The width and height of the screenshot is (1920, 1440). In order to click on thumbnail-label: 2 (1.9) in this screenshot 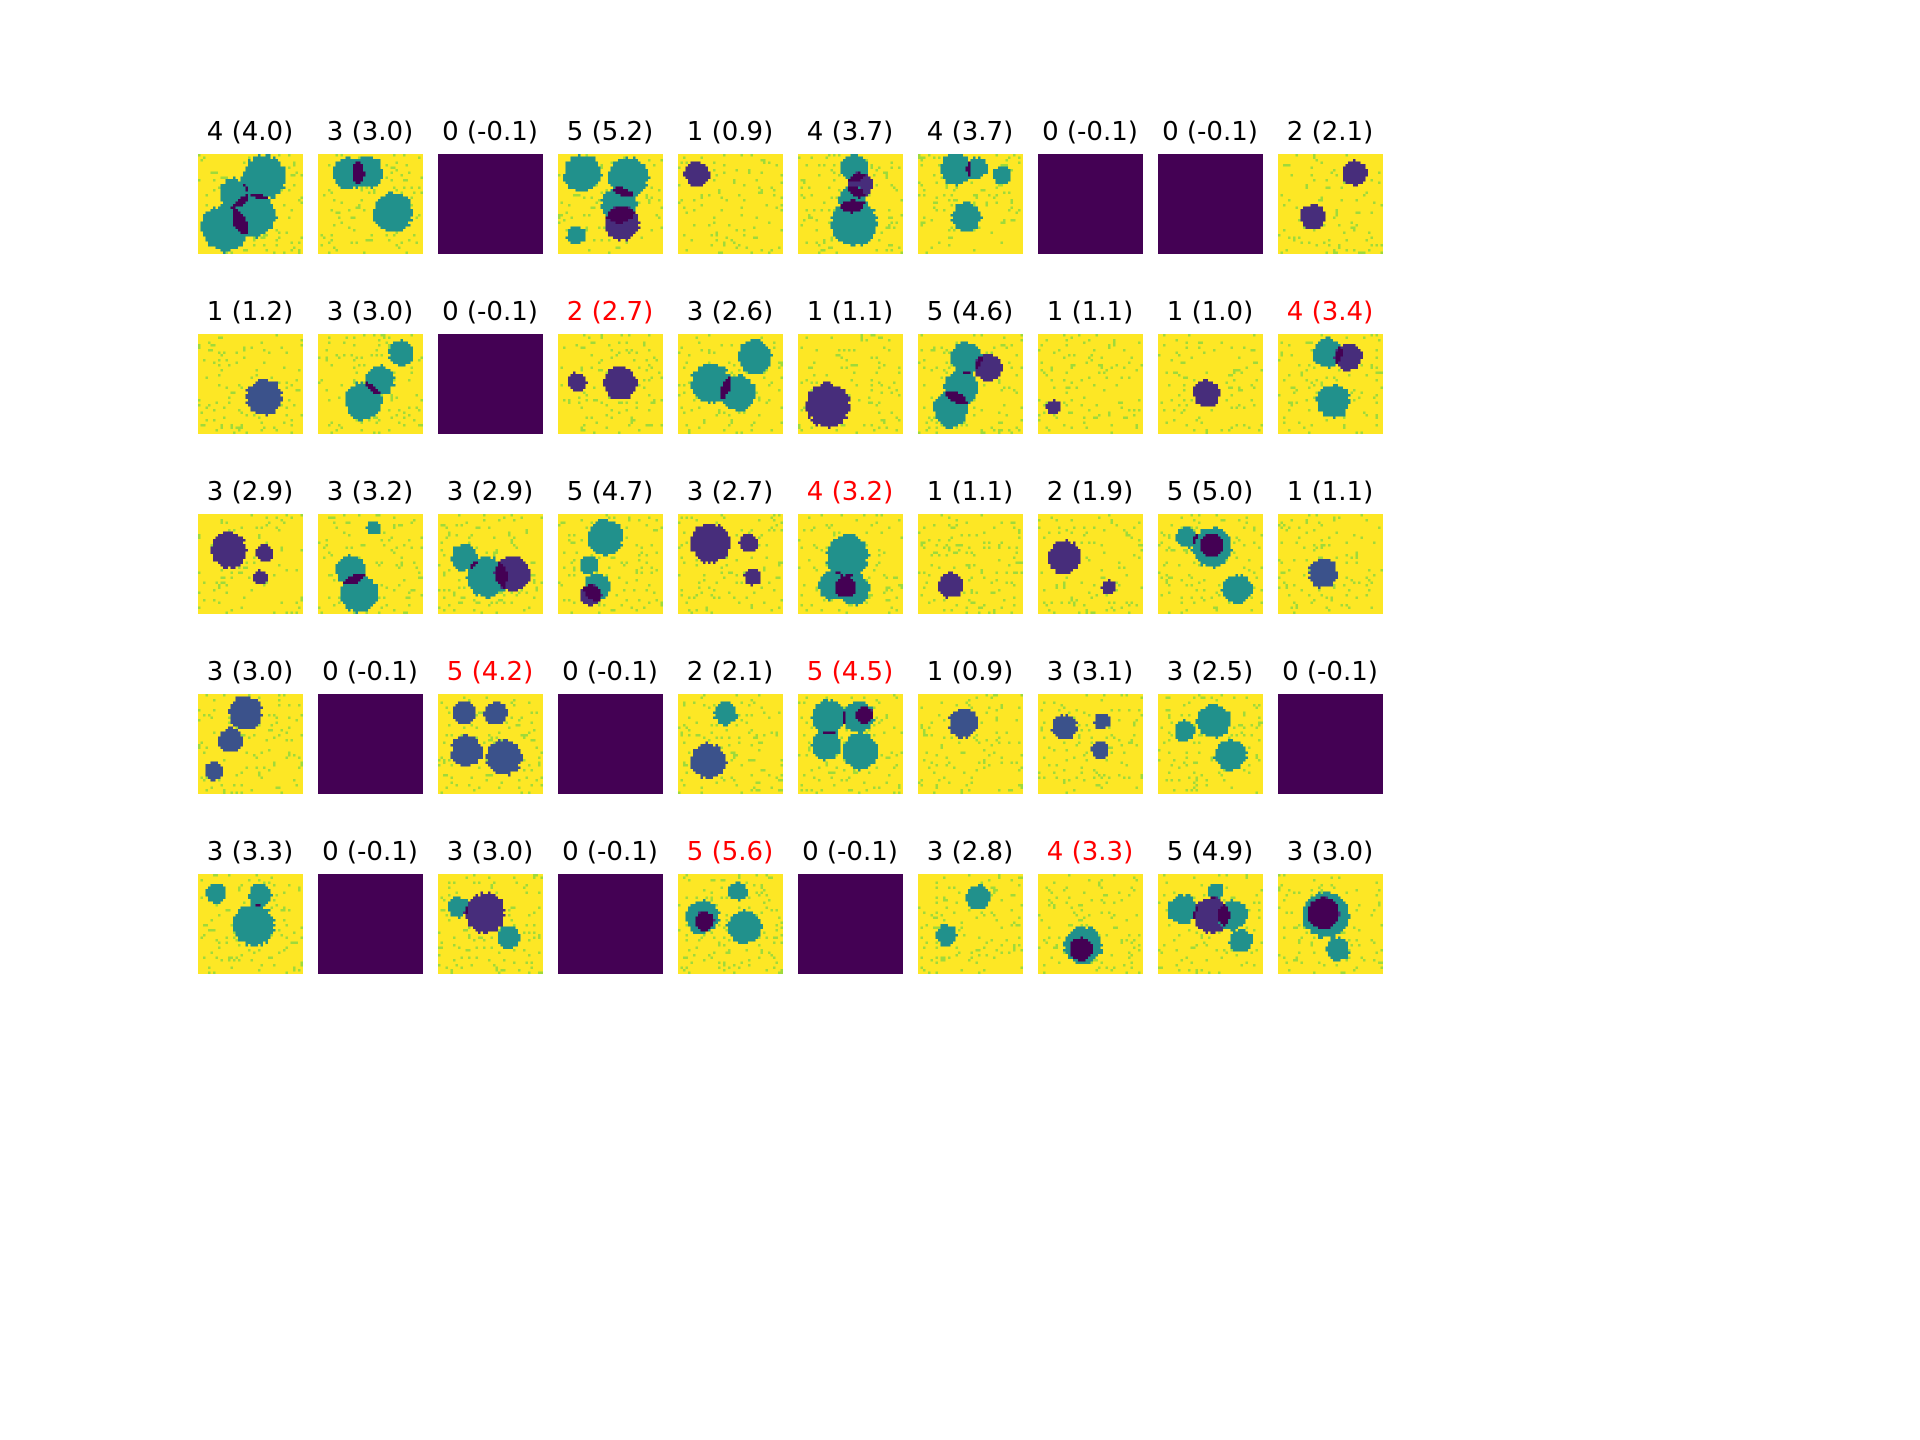, I will do `click(1090, 492)`.